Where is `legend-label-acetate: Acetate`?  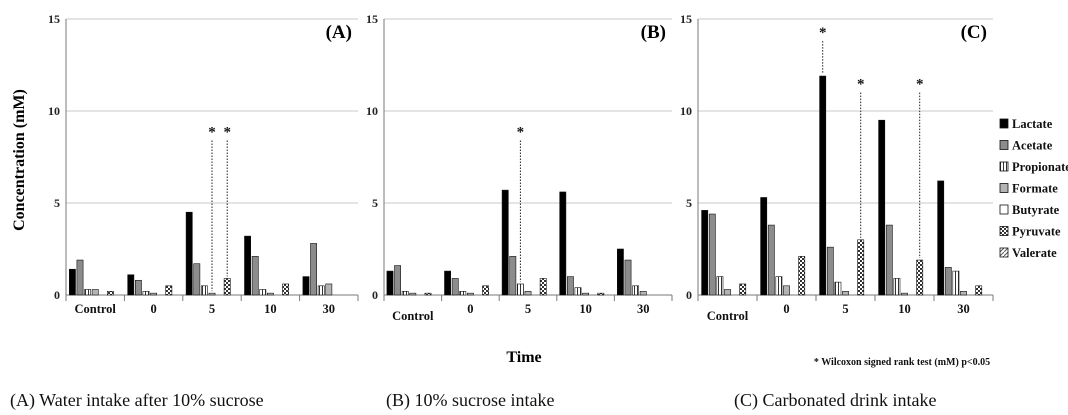 legend-label-acetate: Acetate is located at coordinates (1032, 146).